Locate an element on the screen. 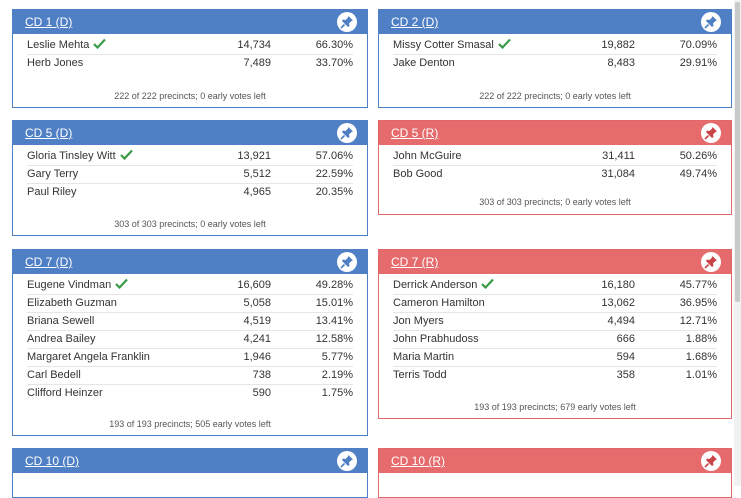 Image resolution: width=741 pixels, height=498 pixels. race-title-link: CD 5 (D) is located at coordinates (49, 133).